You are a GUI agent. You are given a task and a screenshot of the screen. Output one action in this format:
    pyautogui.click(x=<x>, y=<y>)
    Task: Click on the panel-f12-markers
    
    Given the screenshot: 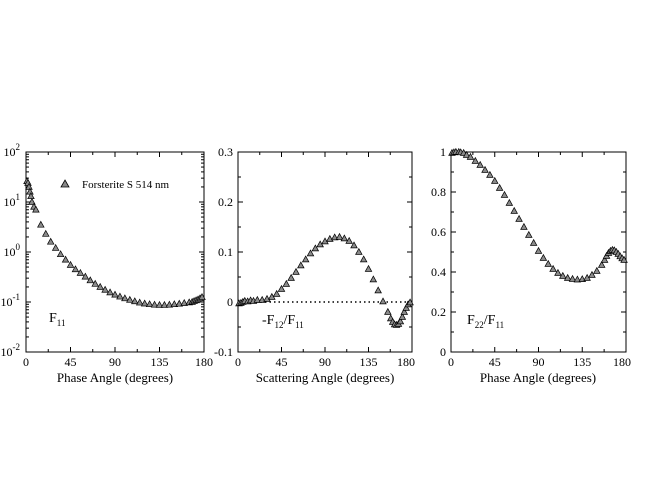 What is the action you would take?
    pyautogui.click(x=324, y=280)
    